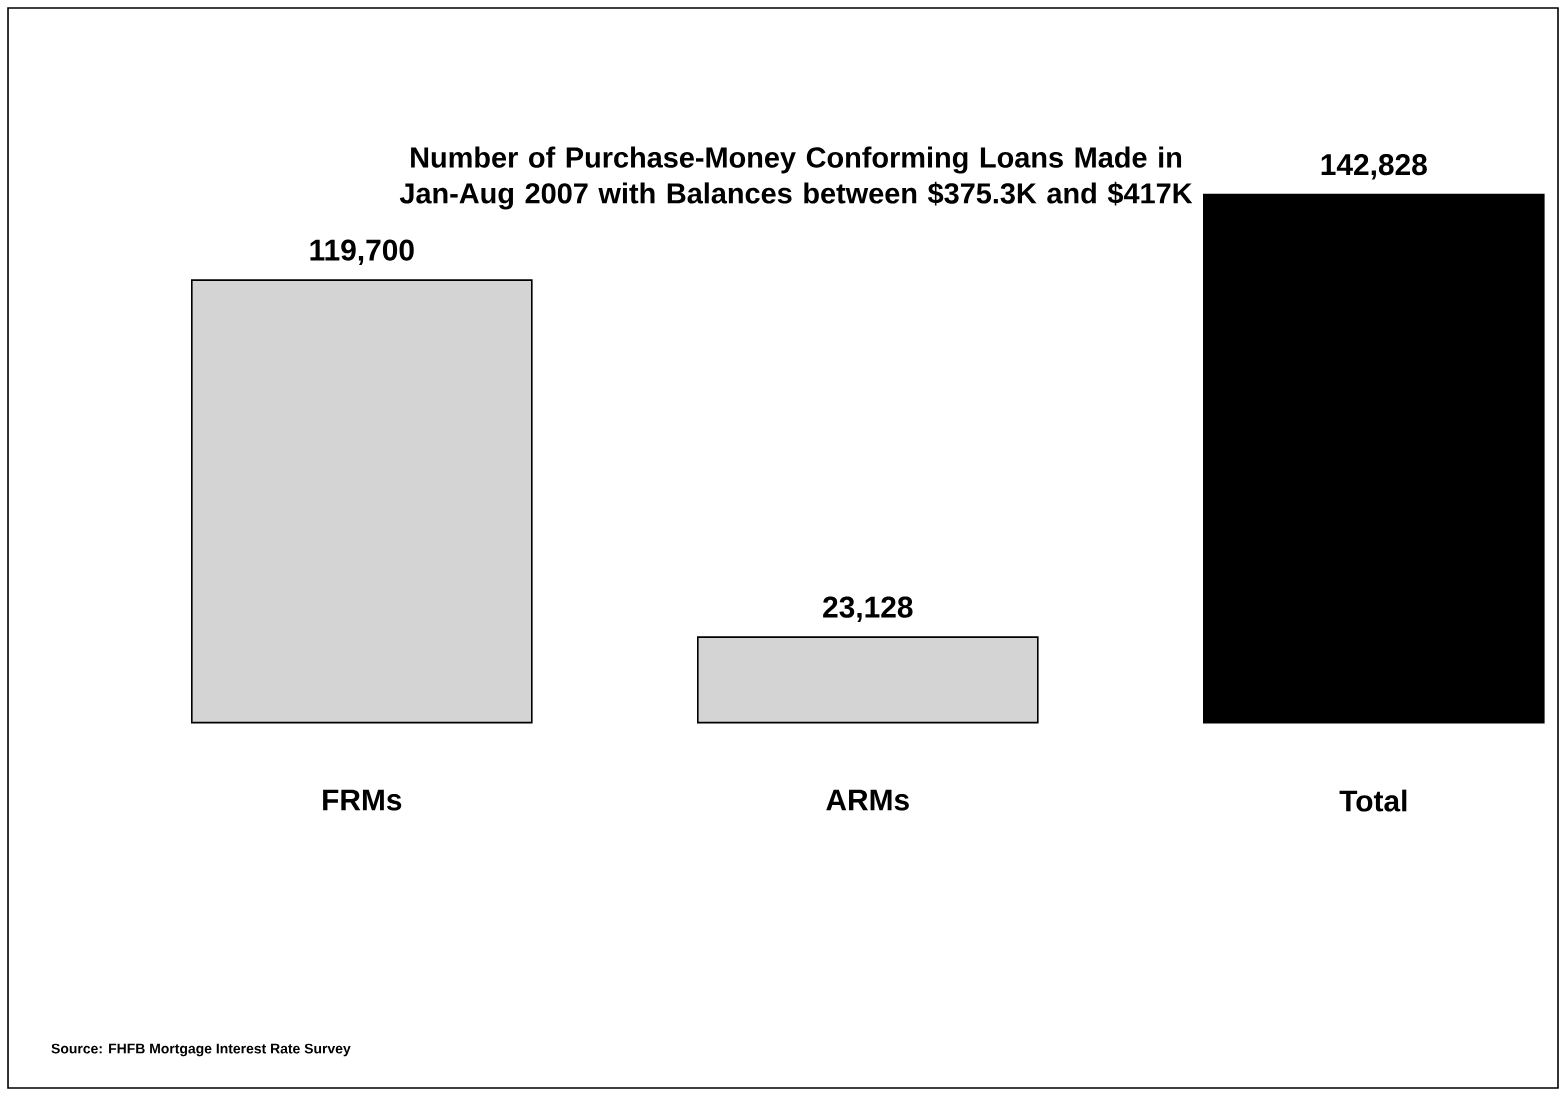  What do you see at coordinates (867, 800) in the screenshot?
I see `x-tick-label: ARMs` at bounding box center [867, 800].